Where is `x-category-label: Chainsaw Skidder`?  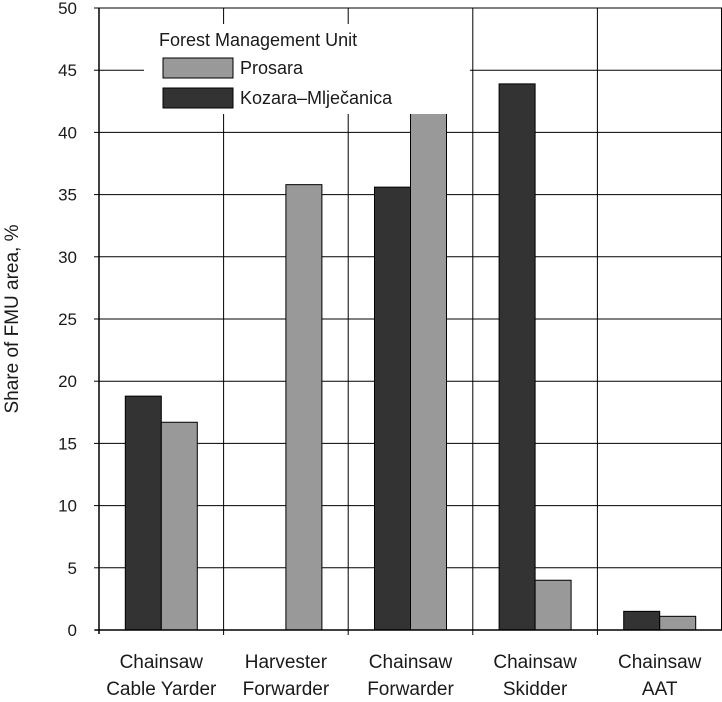 x-category-label: Chainsaw Skidder is located at coordinates (535, 676).